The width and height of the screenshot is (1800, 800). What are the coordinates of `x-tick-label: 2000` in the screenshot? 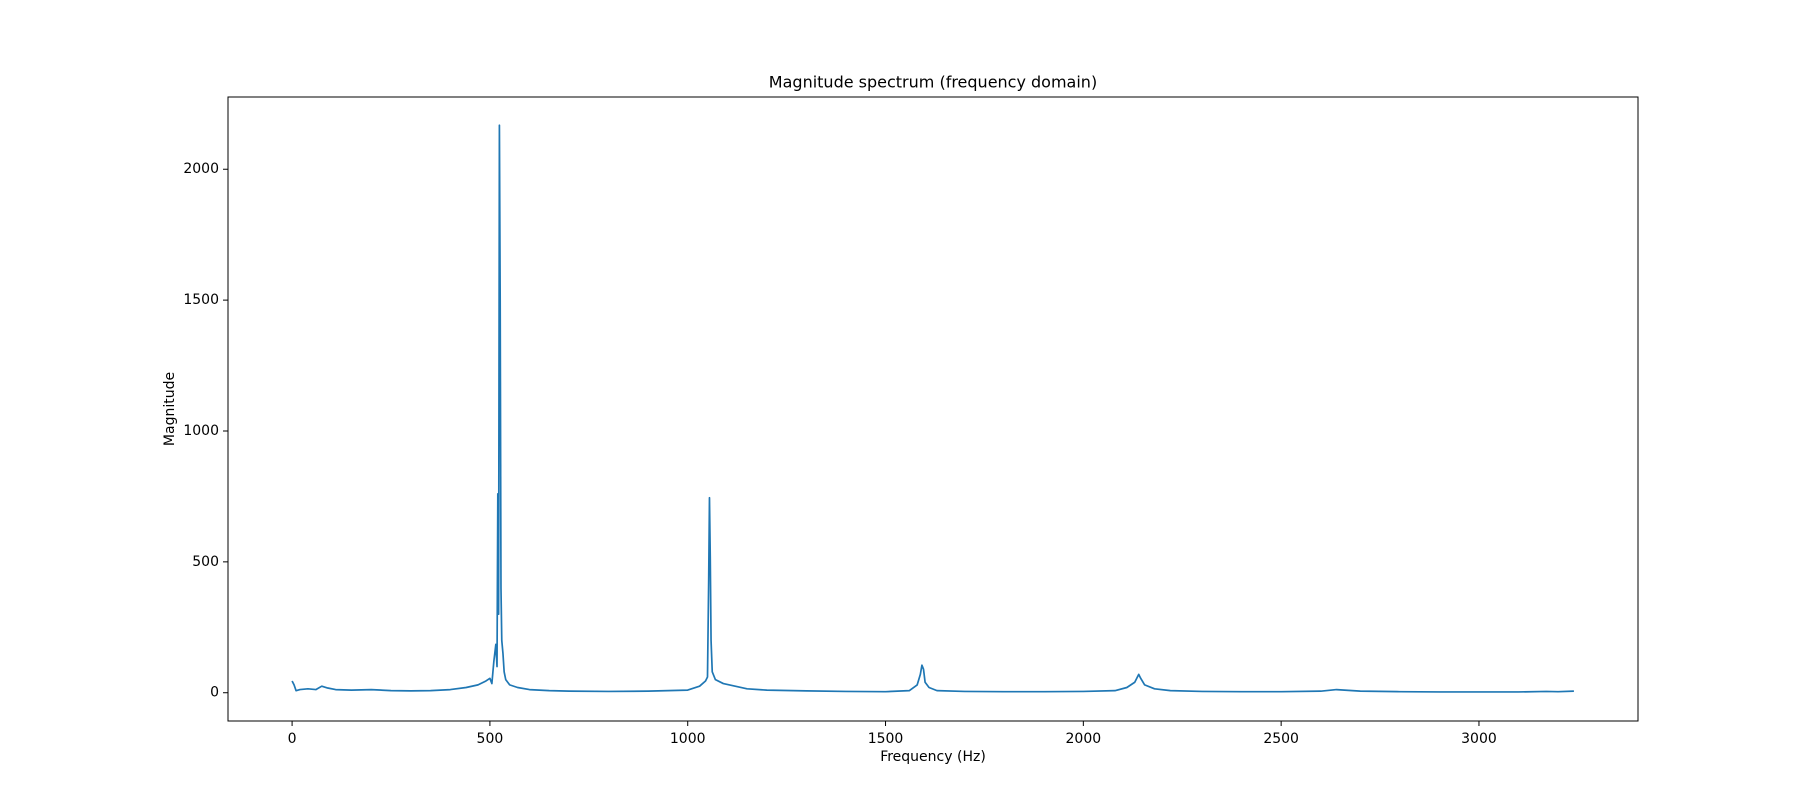 It's located at (1084, 739).